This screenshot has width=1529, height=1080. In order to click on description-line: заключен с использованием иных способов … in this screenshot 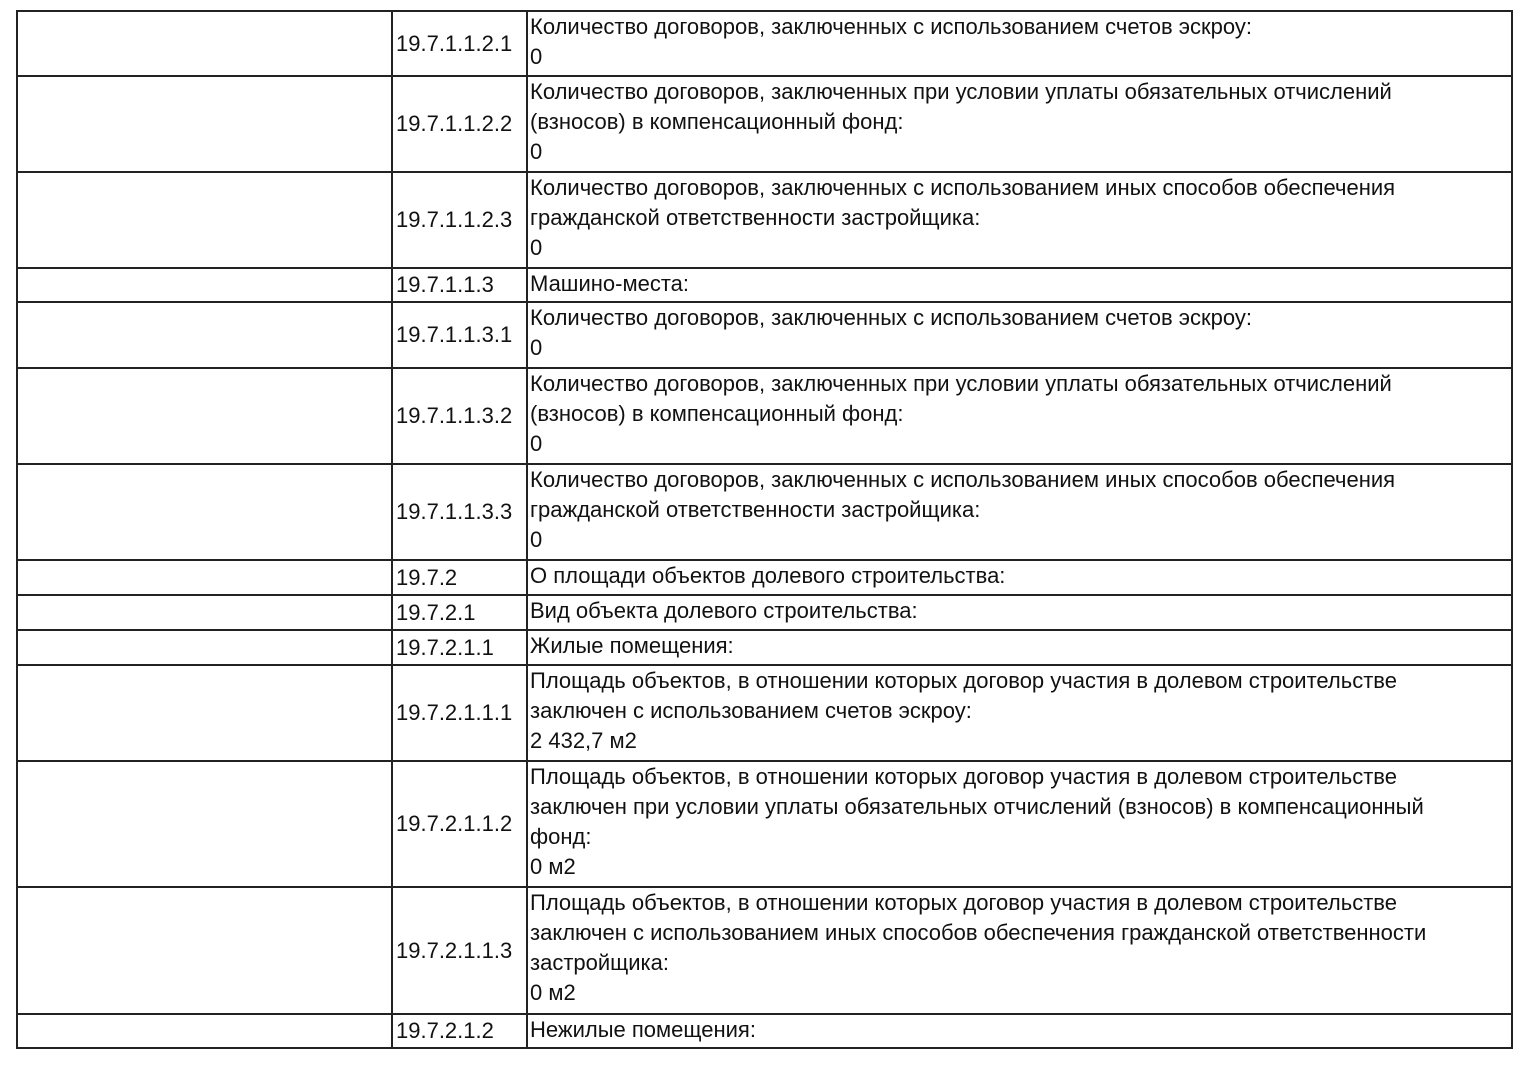, I will do `click(978, 932)`.